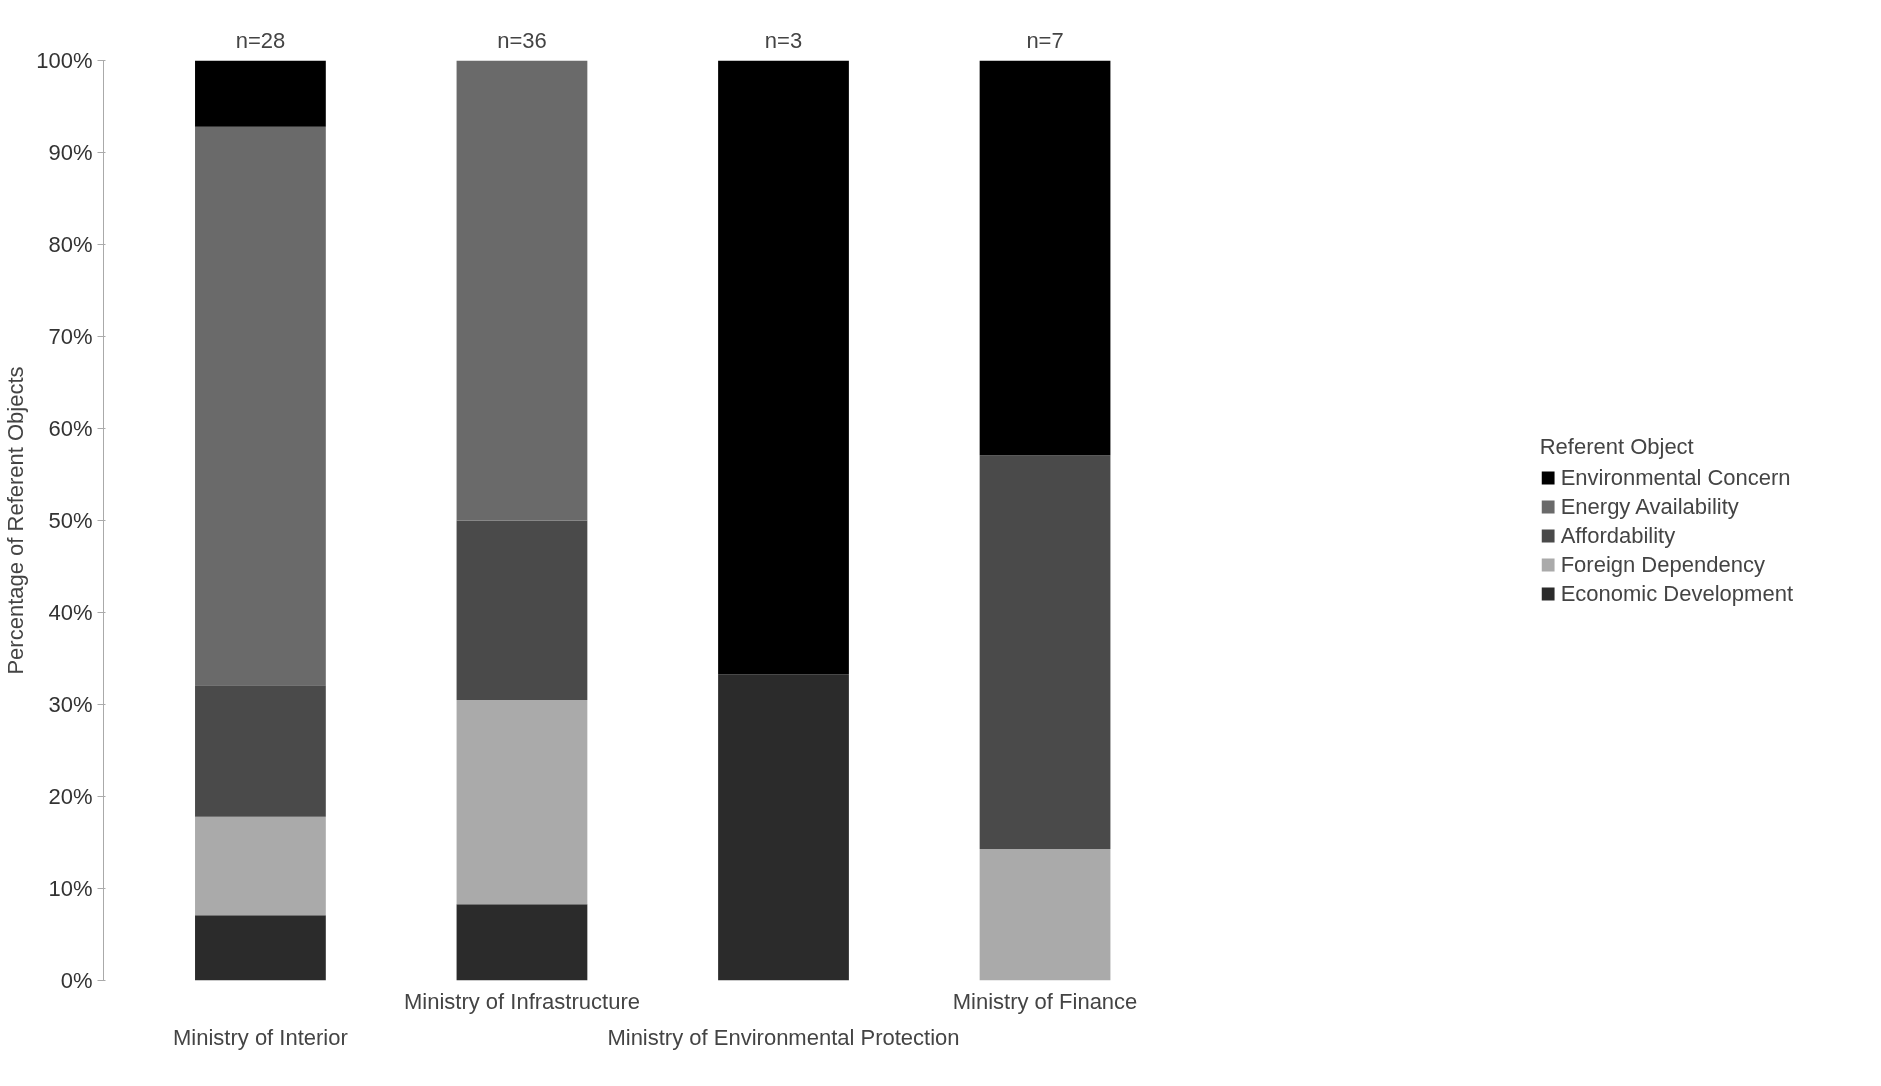 This screenshot has height=1086, width=1881. What do you see at coordinates (64, 60) in the screenshot?
I see `y-tick-label: 100%` at bounding box center [64, 60].